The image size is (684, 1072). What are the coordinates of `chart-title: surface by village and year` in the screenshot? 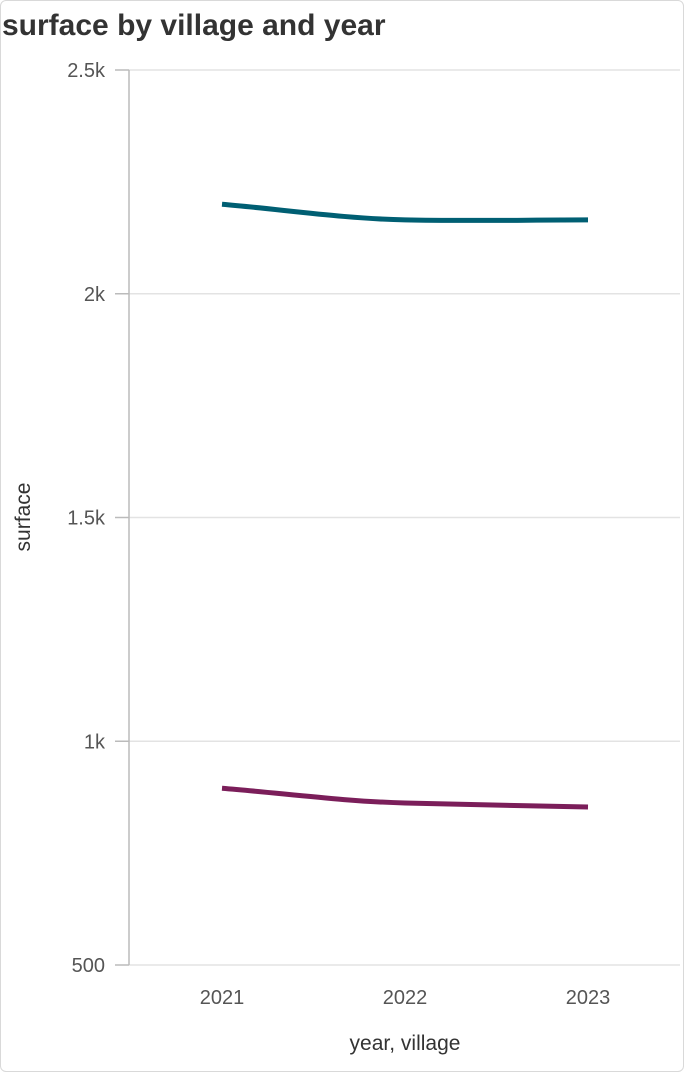 It's located at (194, 25).